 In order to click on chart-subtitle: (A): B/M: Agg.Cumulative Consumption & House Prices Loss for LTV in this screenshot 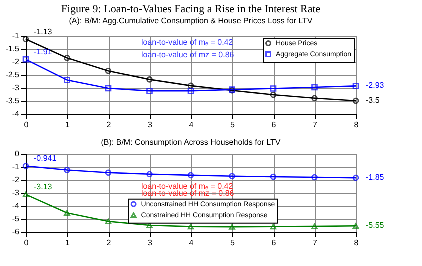, I will do `click(191, 21)`.